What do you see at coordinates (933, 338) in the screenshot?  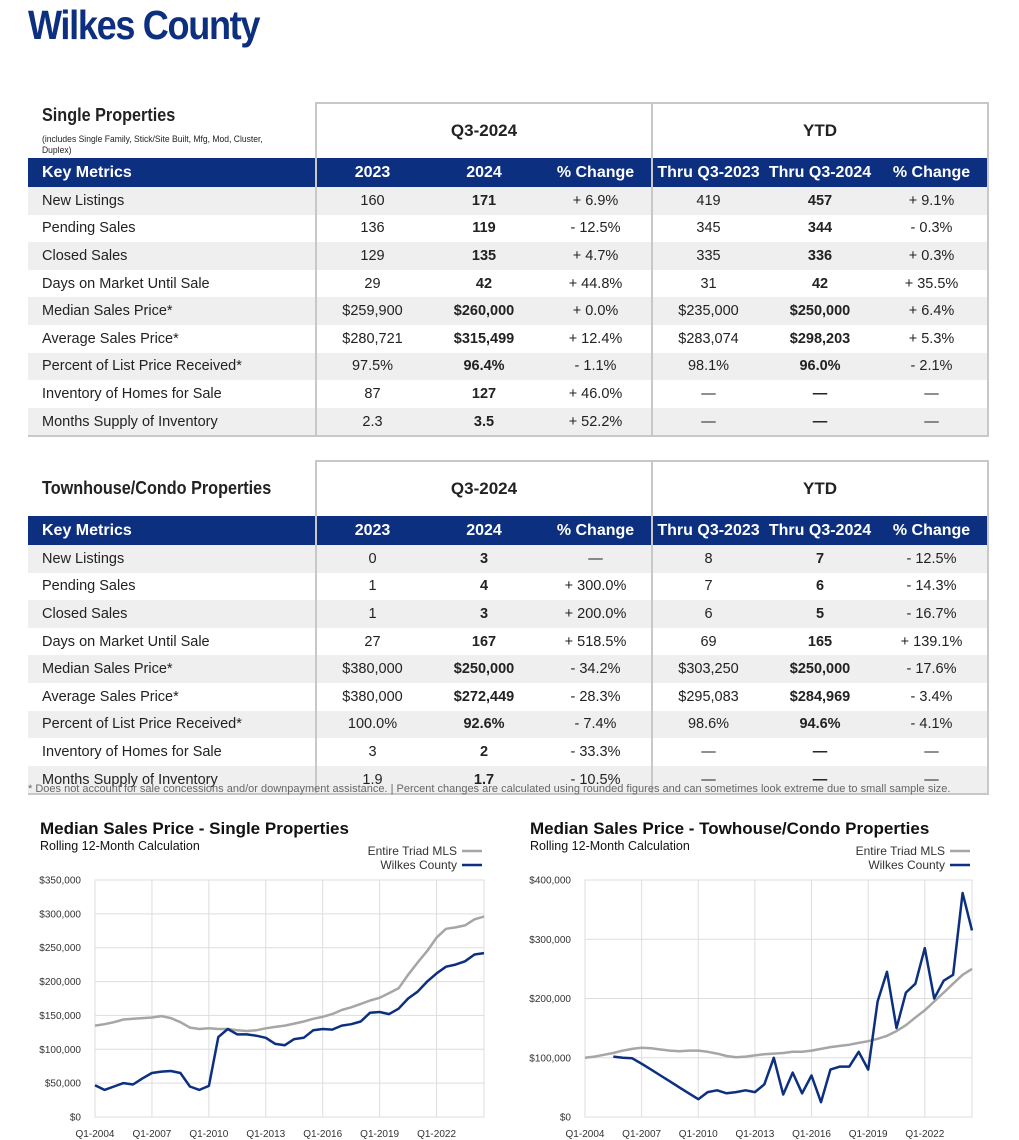 I see `metric-value: + 5.3%` at bounding box center [933, 338].